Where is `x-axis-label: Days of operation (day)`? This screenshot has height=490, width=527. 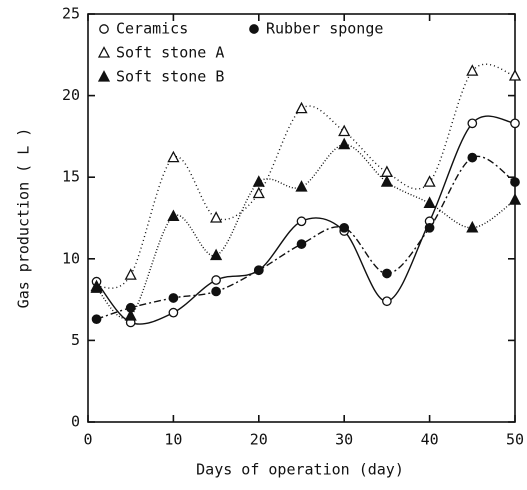
x-axis-label: Days of operation (day) is located at coordinates (300, 470).